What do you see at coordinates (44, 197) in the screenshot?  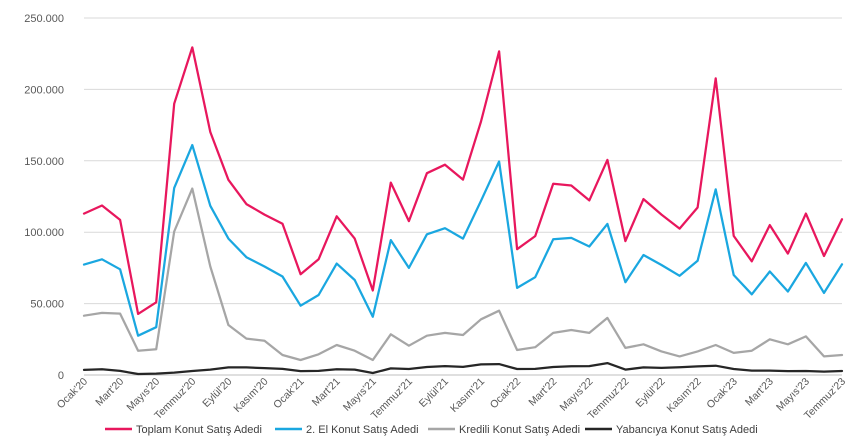 I see `y-axis-ticks: 0 50.000 100.000 150.000 200.000 250.000` at bounding box center [44, 197].